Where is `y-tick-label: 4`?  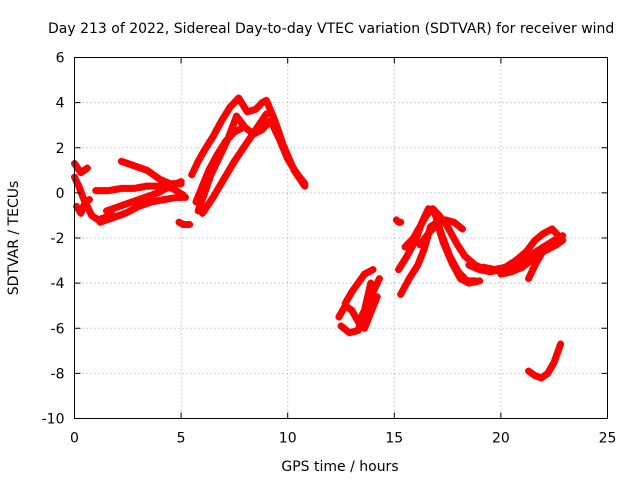
y-tick-label: 4 is located at coordinates (60, 104).